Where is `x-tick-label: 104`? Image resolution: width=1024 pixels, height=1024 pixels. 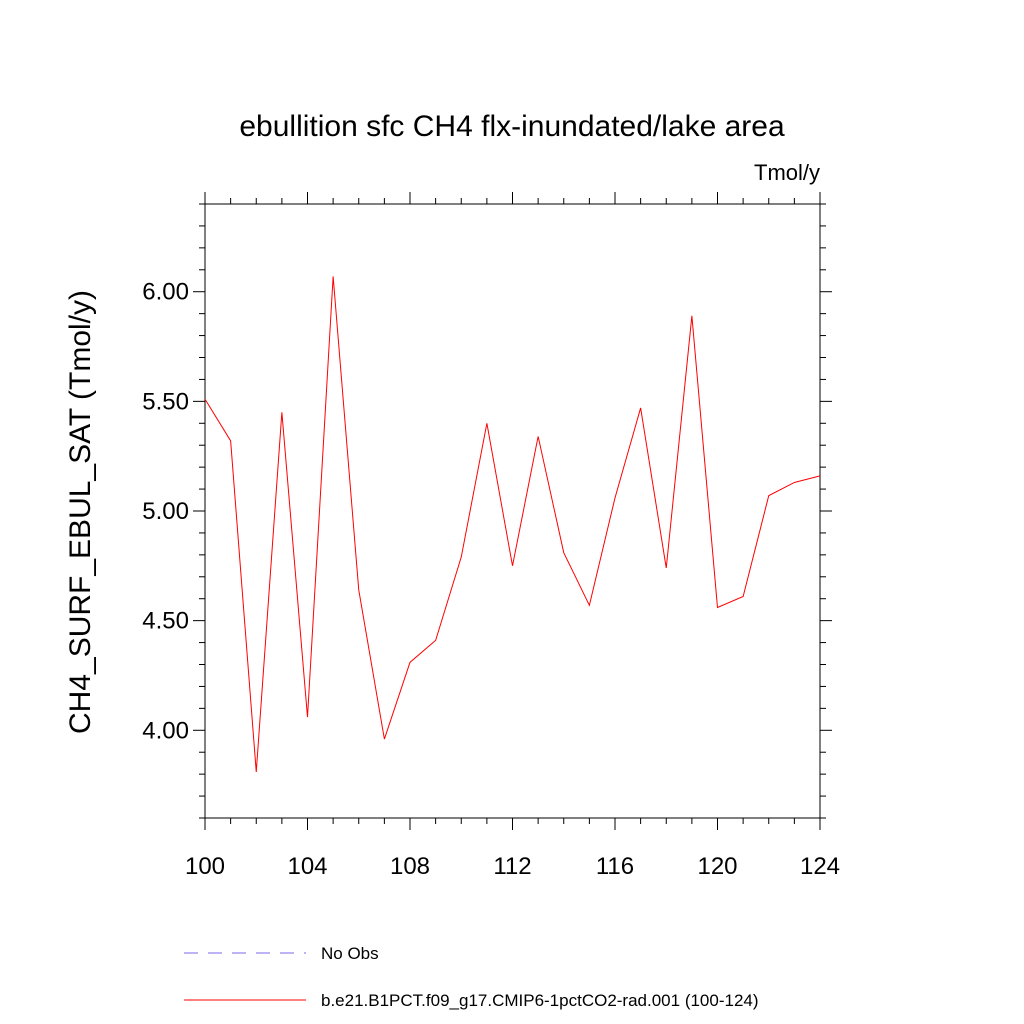 x-tick-label: 104 is located at coordinates (307, 866).